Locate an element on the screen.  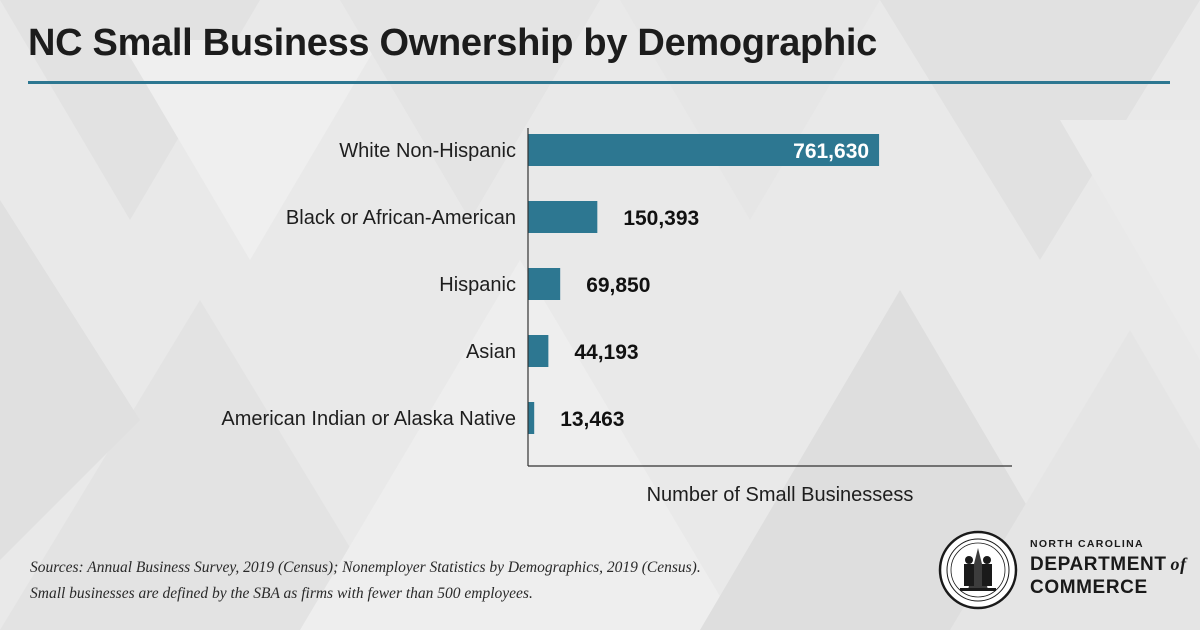
category-label-4: American Indian or Alaska Native is located at coordinates (368, 419).